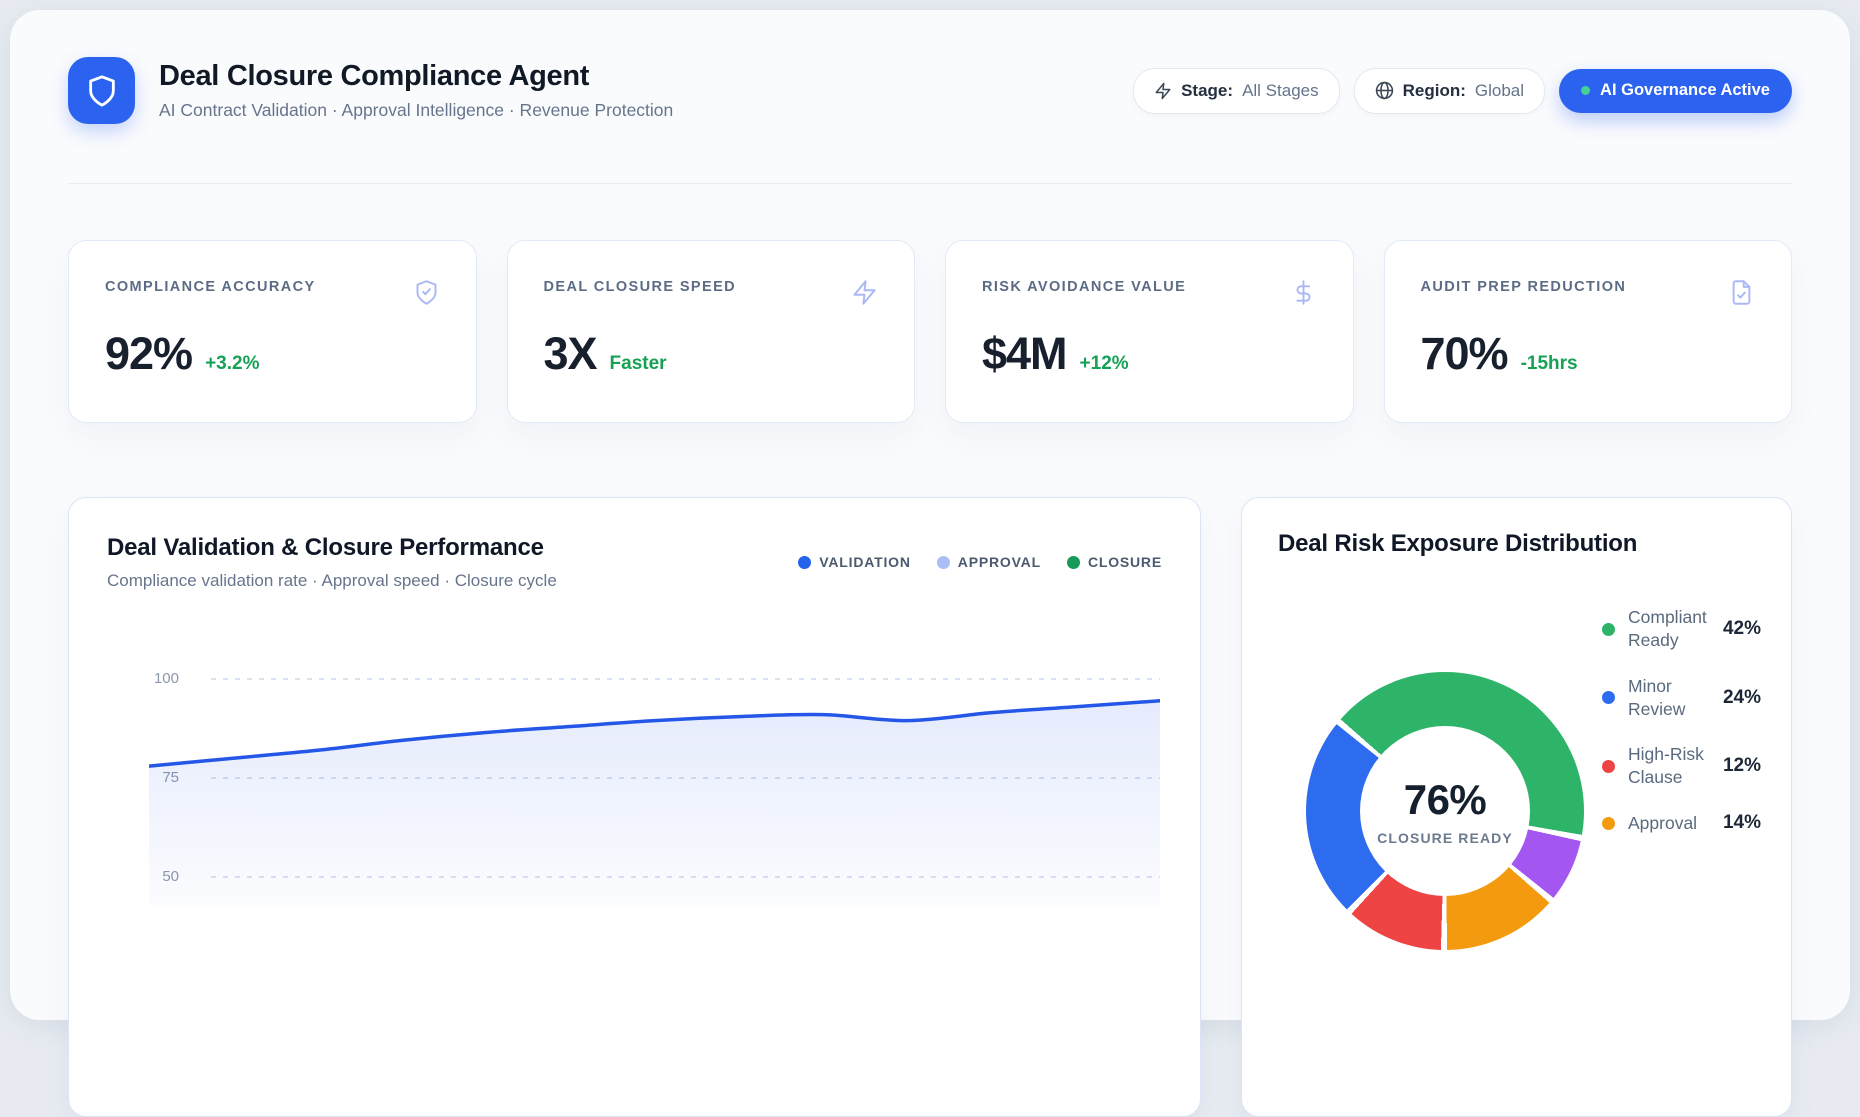 This screenshot has width=1860, height=1117. I want to click on kpi-value: 3X, so click(570, 353).